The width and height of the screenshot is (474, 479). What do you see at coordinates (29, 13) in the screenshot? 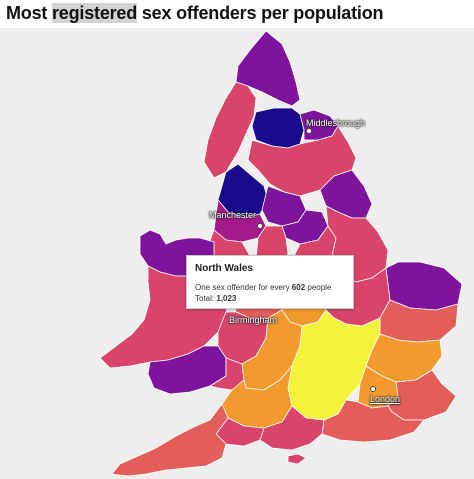
I see `title-prefix: Most` at bounding box center [29, 13].